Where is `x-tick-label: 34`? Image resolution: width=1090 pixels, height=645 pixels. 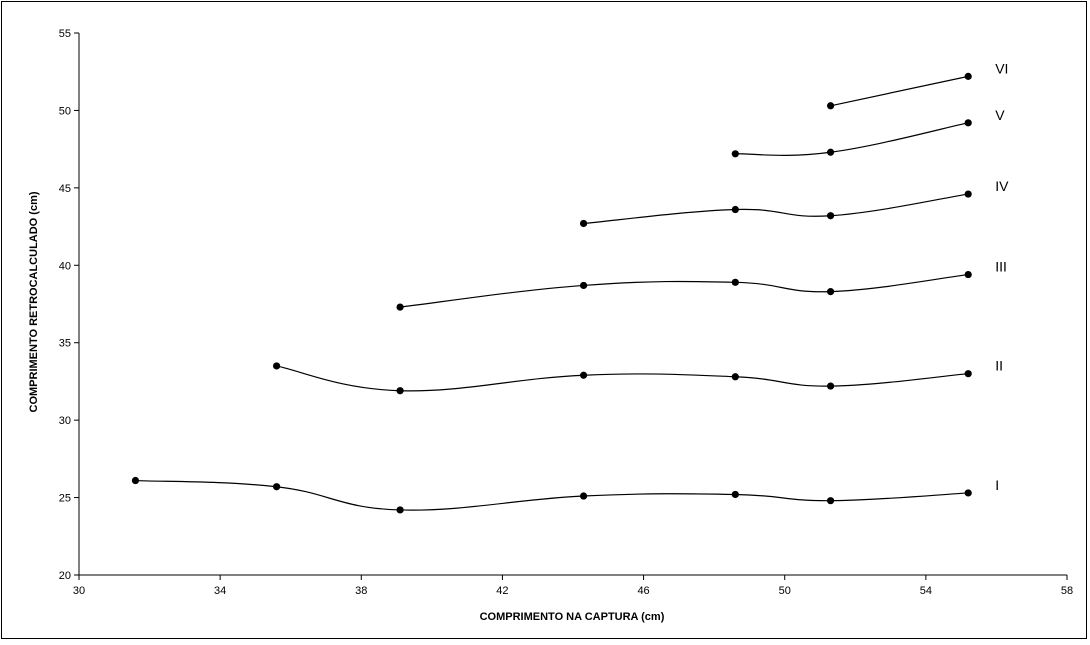
x-tick-label: 34 is located at coordinates (220, 591).